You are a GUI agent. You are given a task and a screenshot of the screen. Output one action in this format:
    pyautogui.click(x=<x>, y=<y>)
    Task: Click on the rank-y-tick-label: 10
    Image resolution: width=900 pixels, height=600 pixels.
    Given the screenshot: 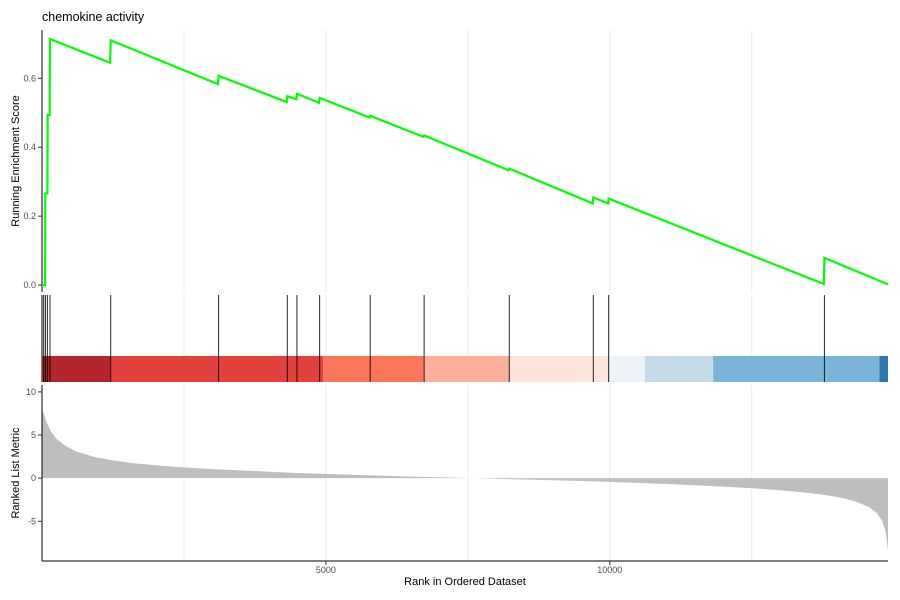 What is the action you would take?
    pyautogui.click(x=31, y=392)
    